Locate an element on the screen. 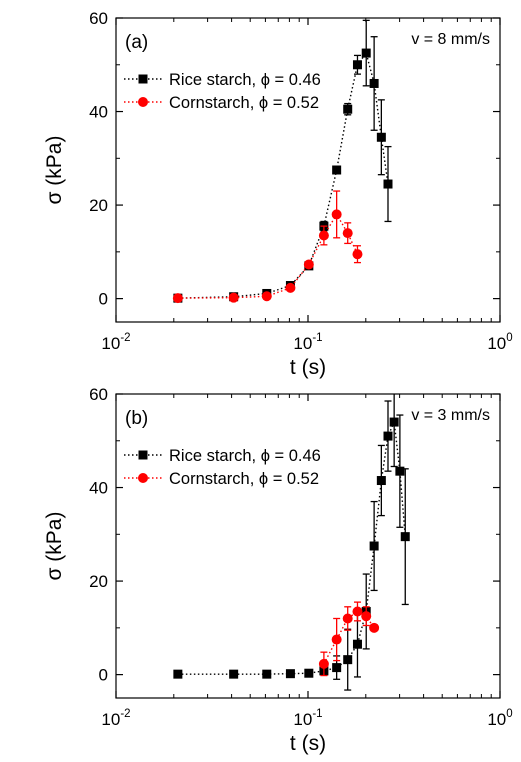  velocity-annotation: v = 8 mm/s is located at coordinates (450, 39).